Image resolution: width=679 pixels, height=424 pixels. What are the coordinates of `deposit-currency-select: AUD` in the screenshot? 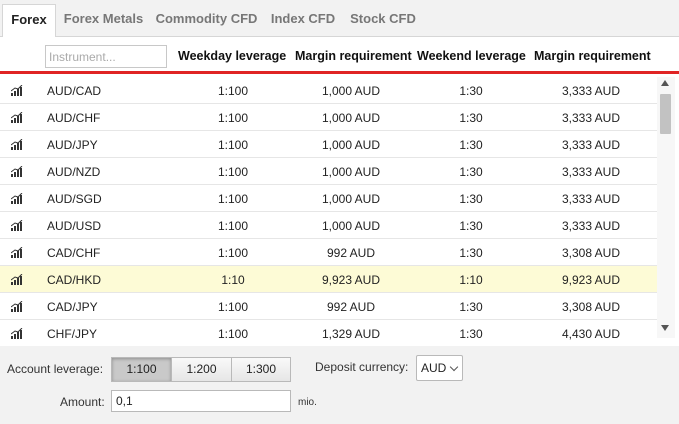 It's located at (439, 368).